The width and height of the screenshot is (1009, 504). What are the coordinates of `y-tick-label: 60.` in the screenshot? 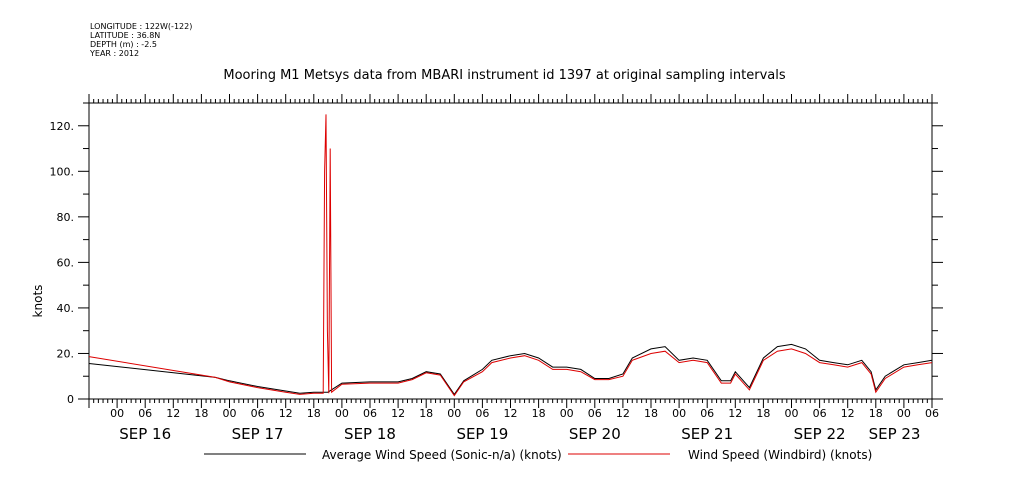 It's located at (66, 262).